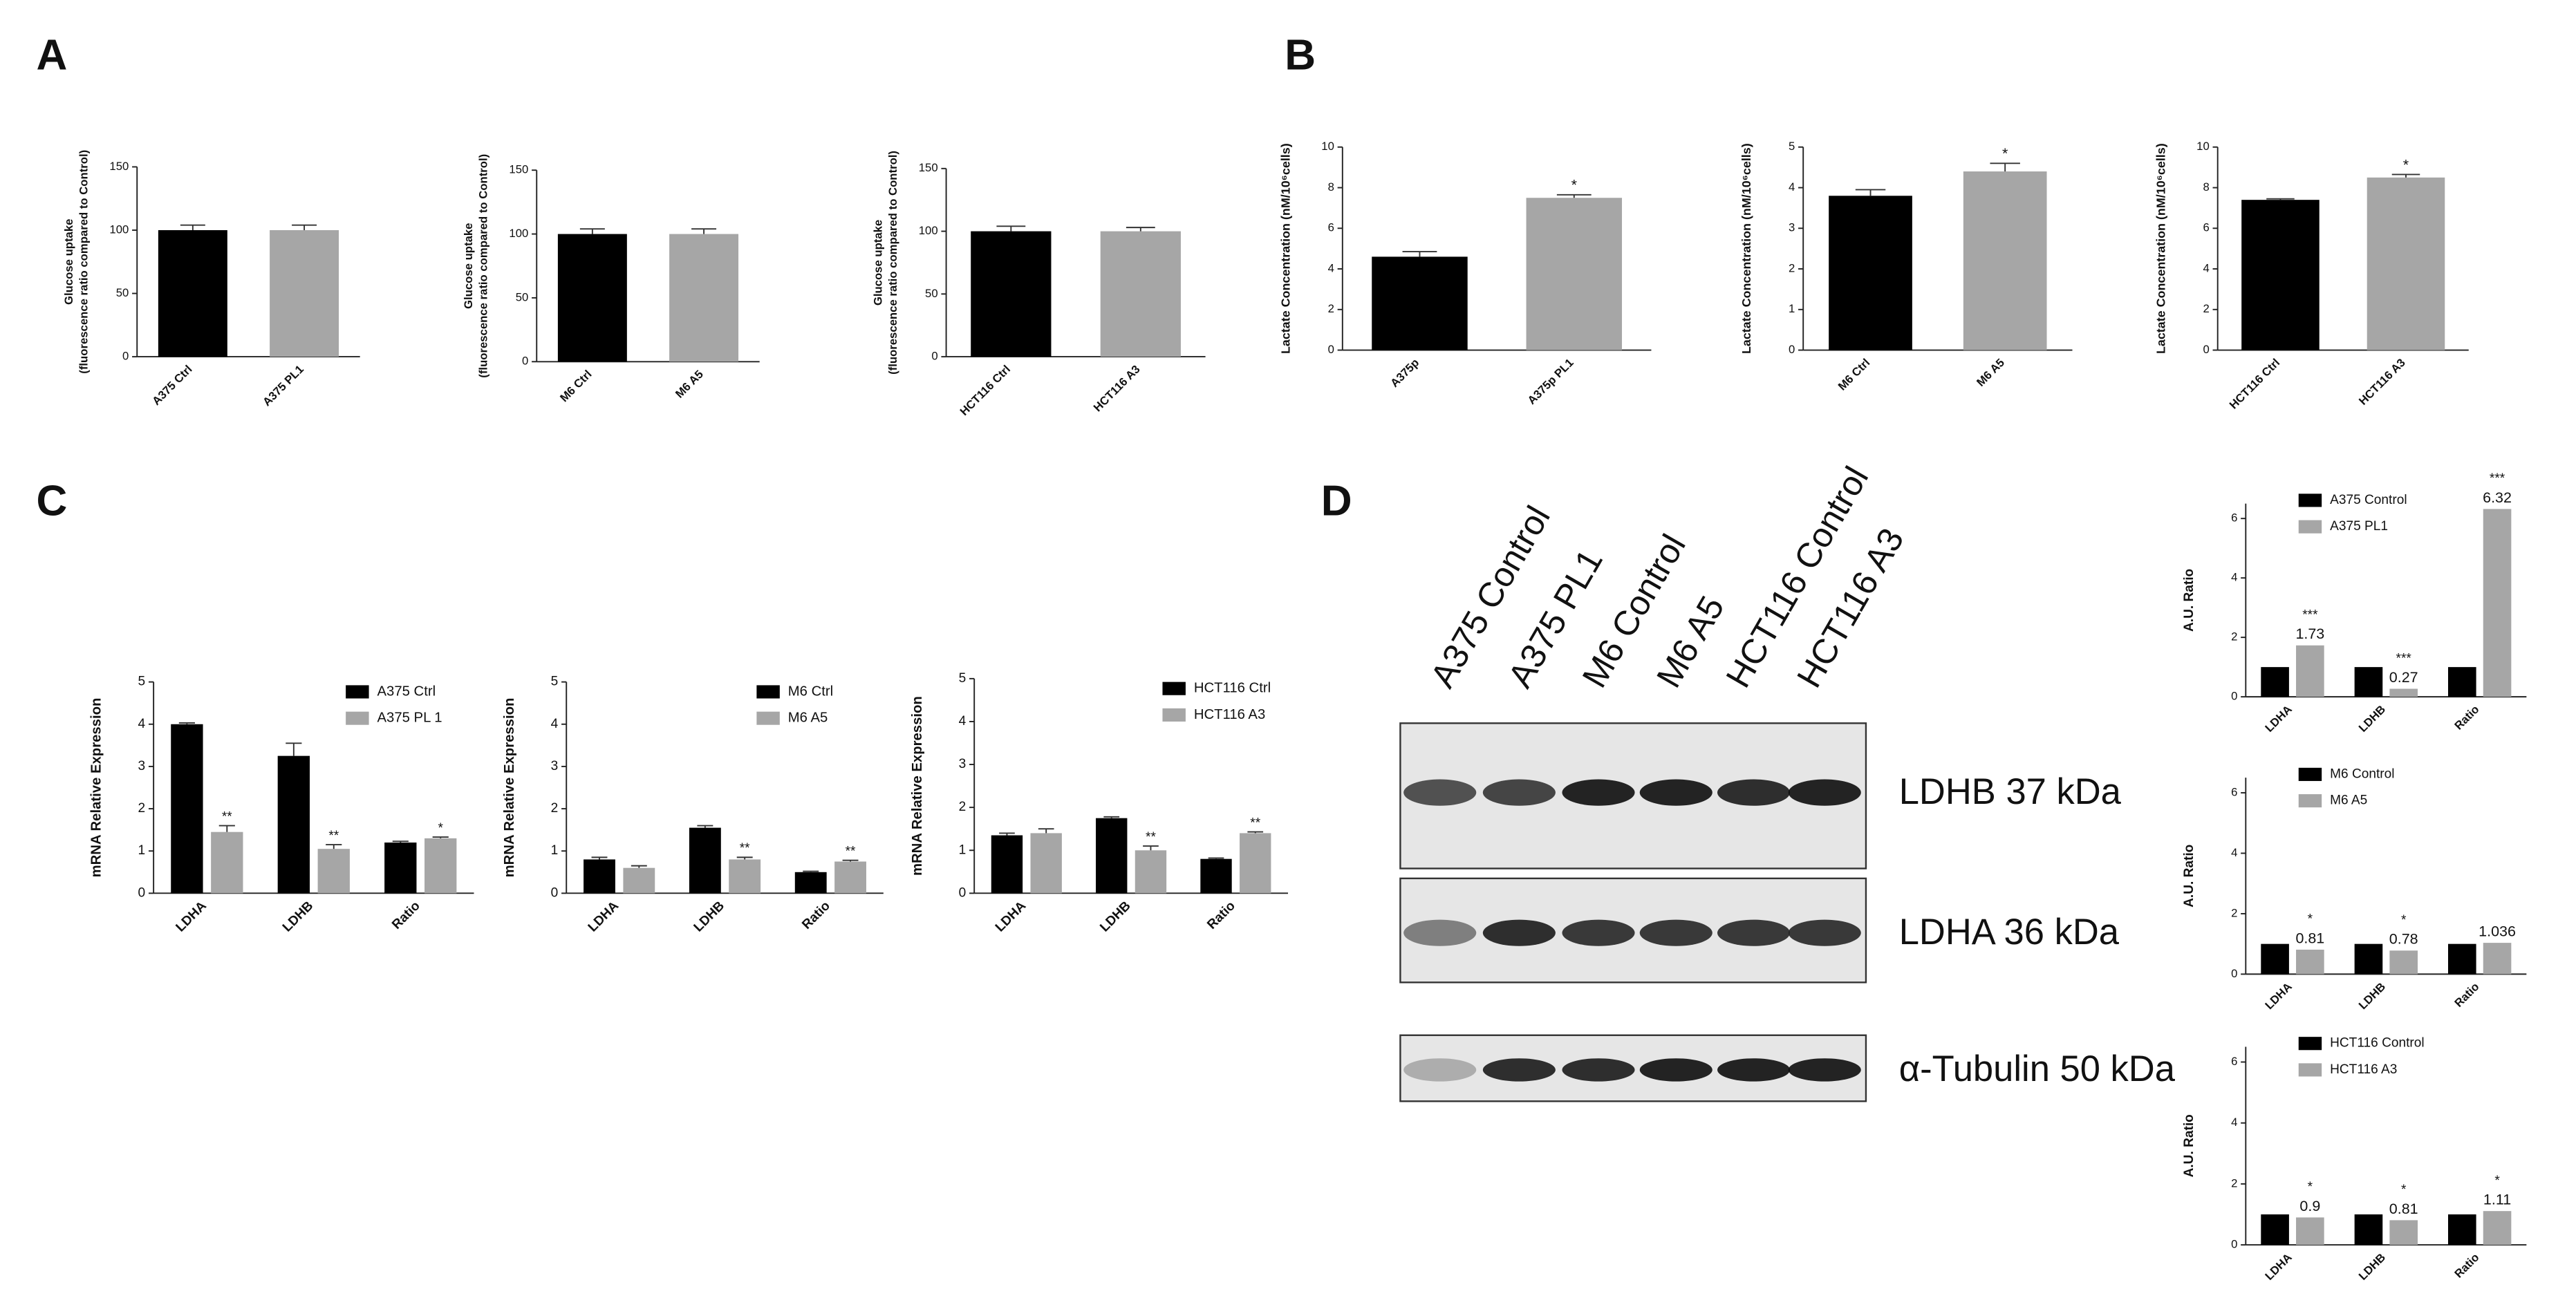 The height and width of the screenshot is (1316, 2576). Describe the element at coordinates (2160, 249) in the screenshot. I see `y-axis-label: Lactate Concentration (nM/10⁶cells)` at that location.